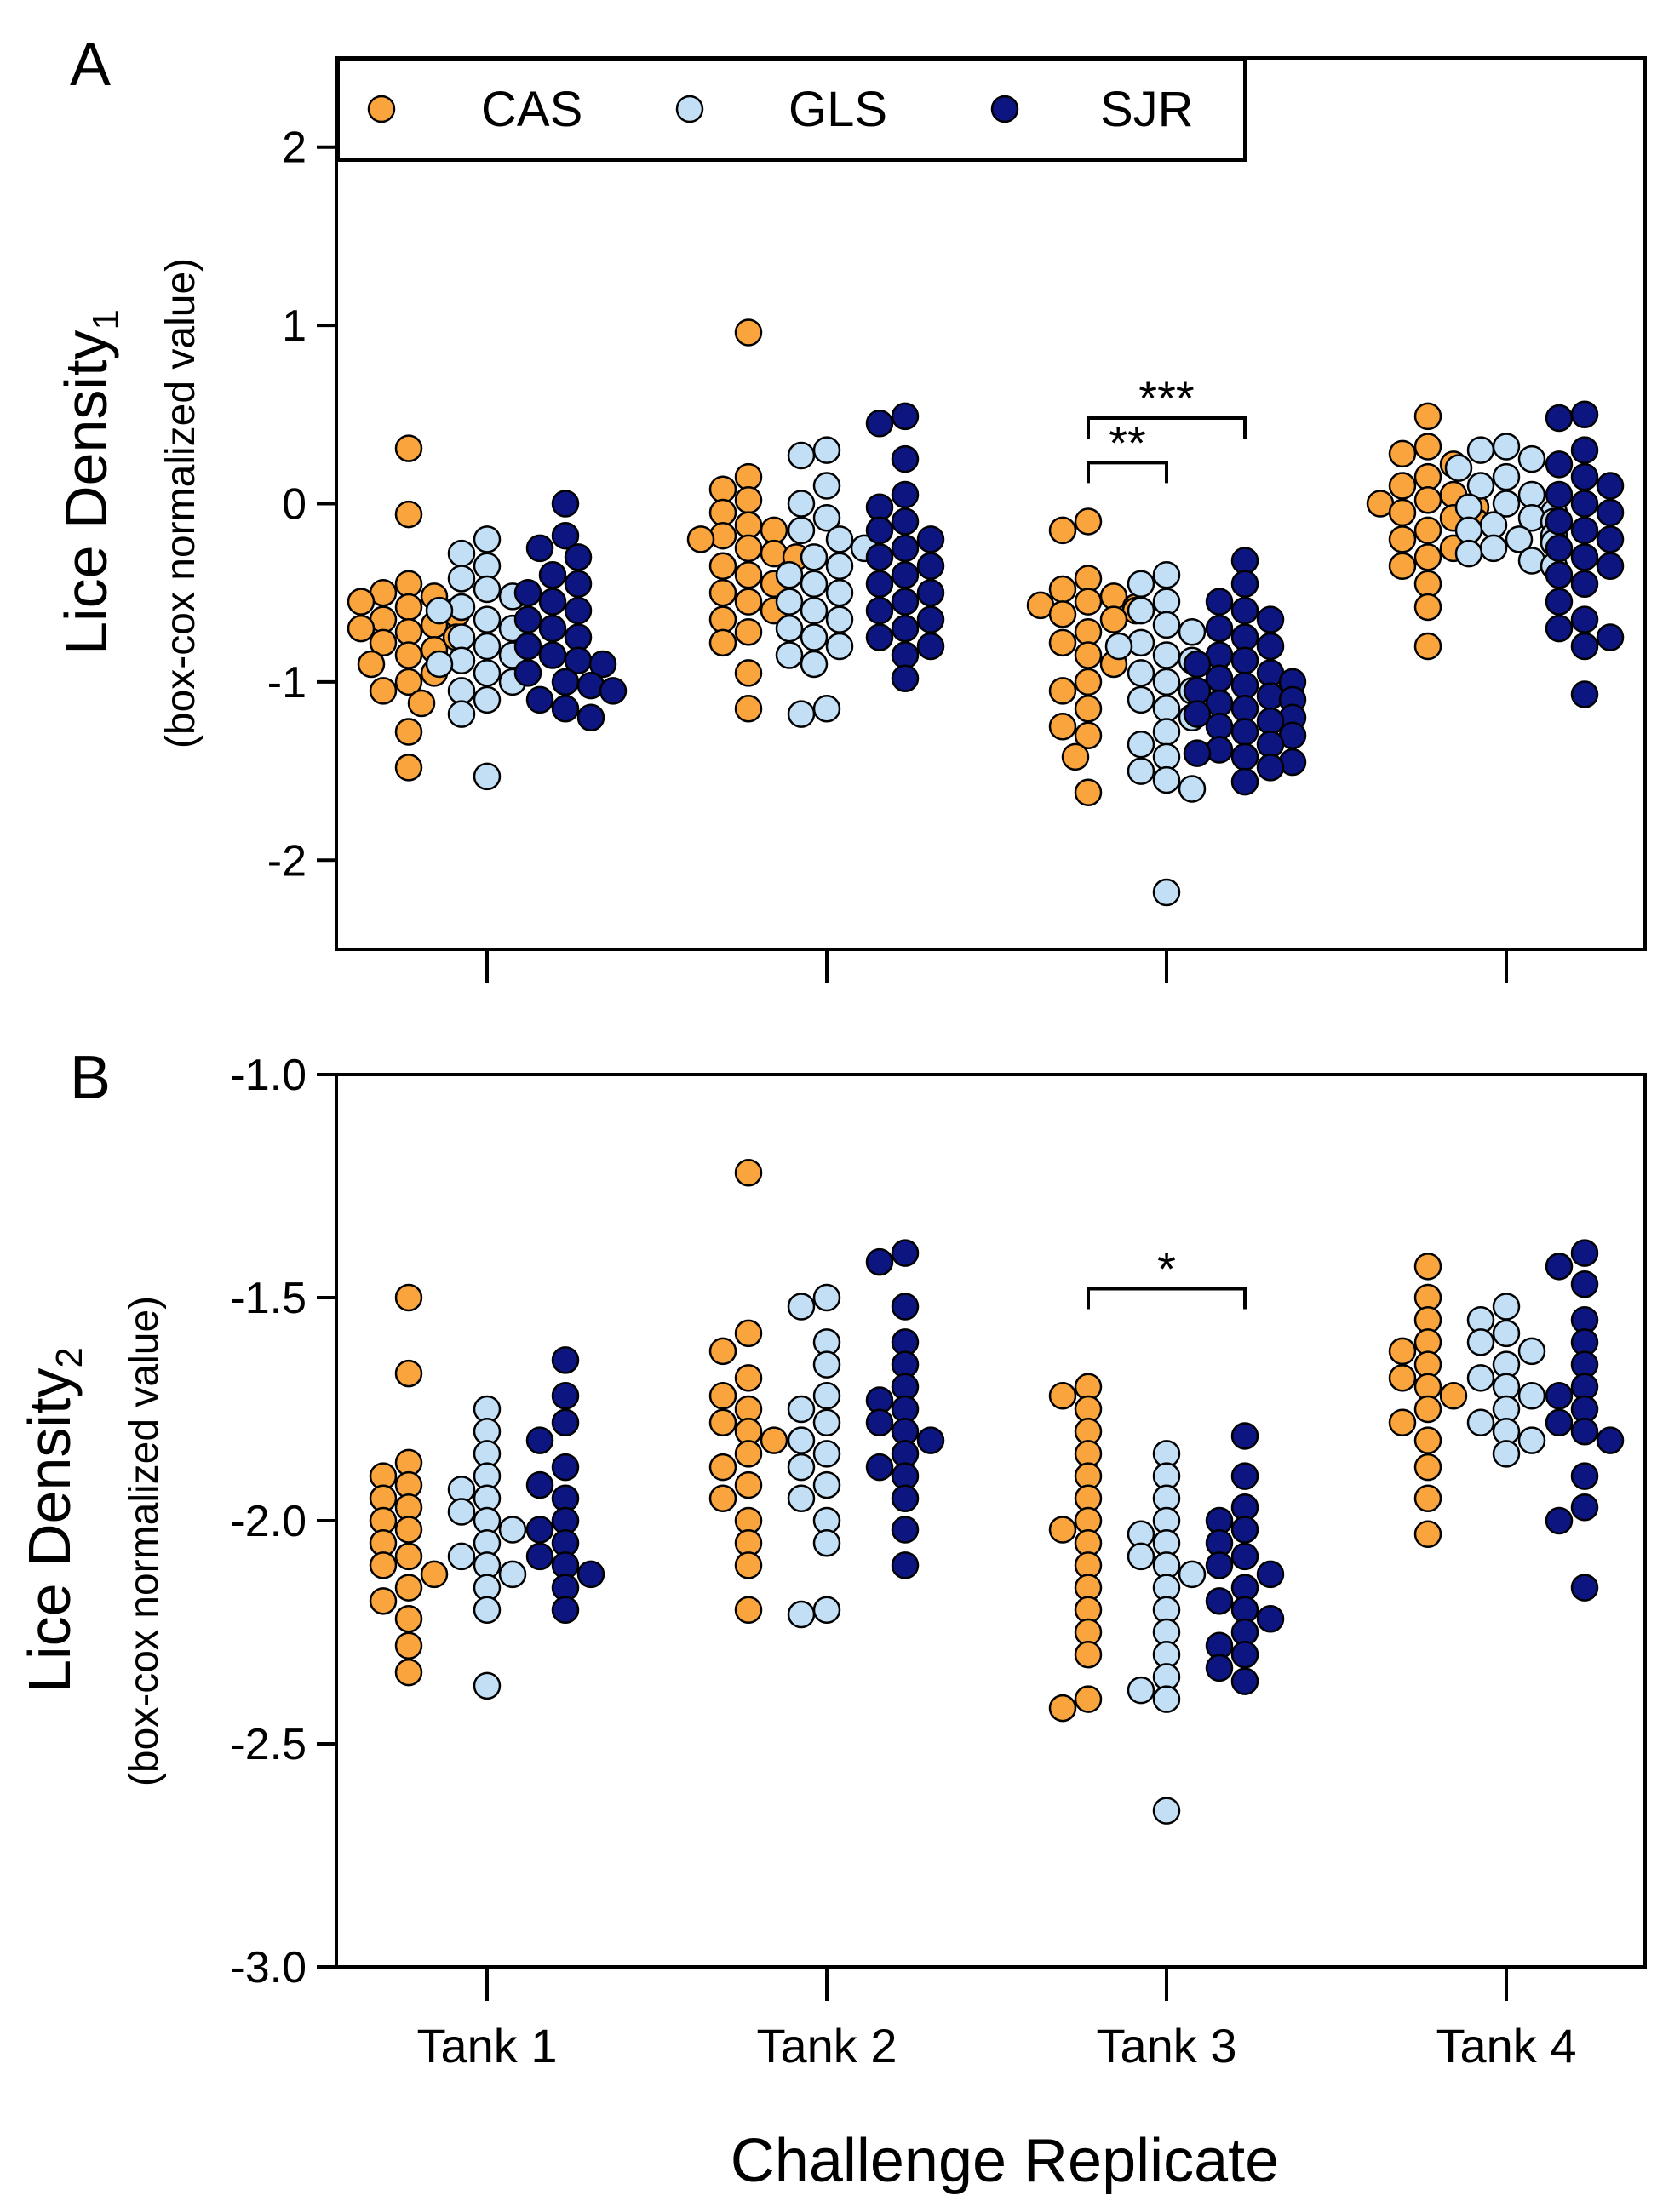 The height and width of the screenshot is (2207, 1680). I want to click on panel-a-ylabel-note: (box-cox normalized value), so click(181, 503).